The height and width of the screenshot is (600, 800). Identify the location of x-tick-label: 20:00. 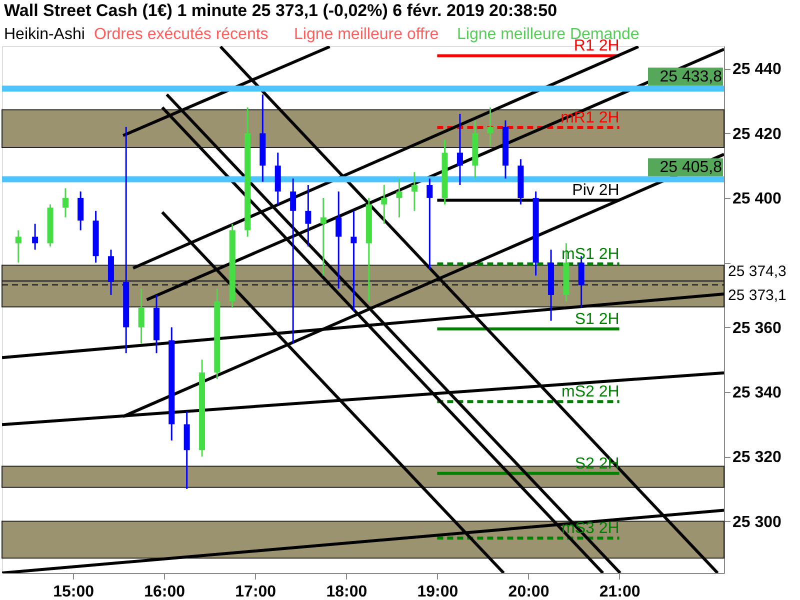
(529, 592).